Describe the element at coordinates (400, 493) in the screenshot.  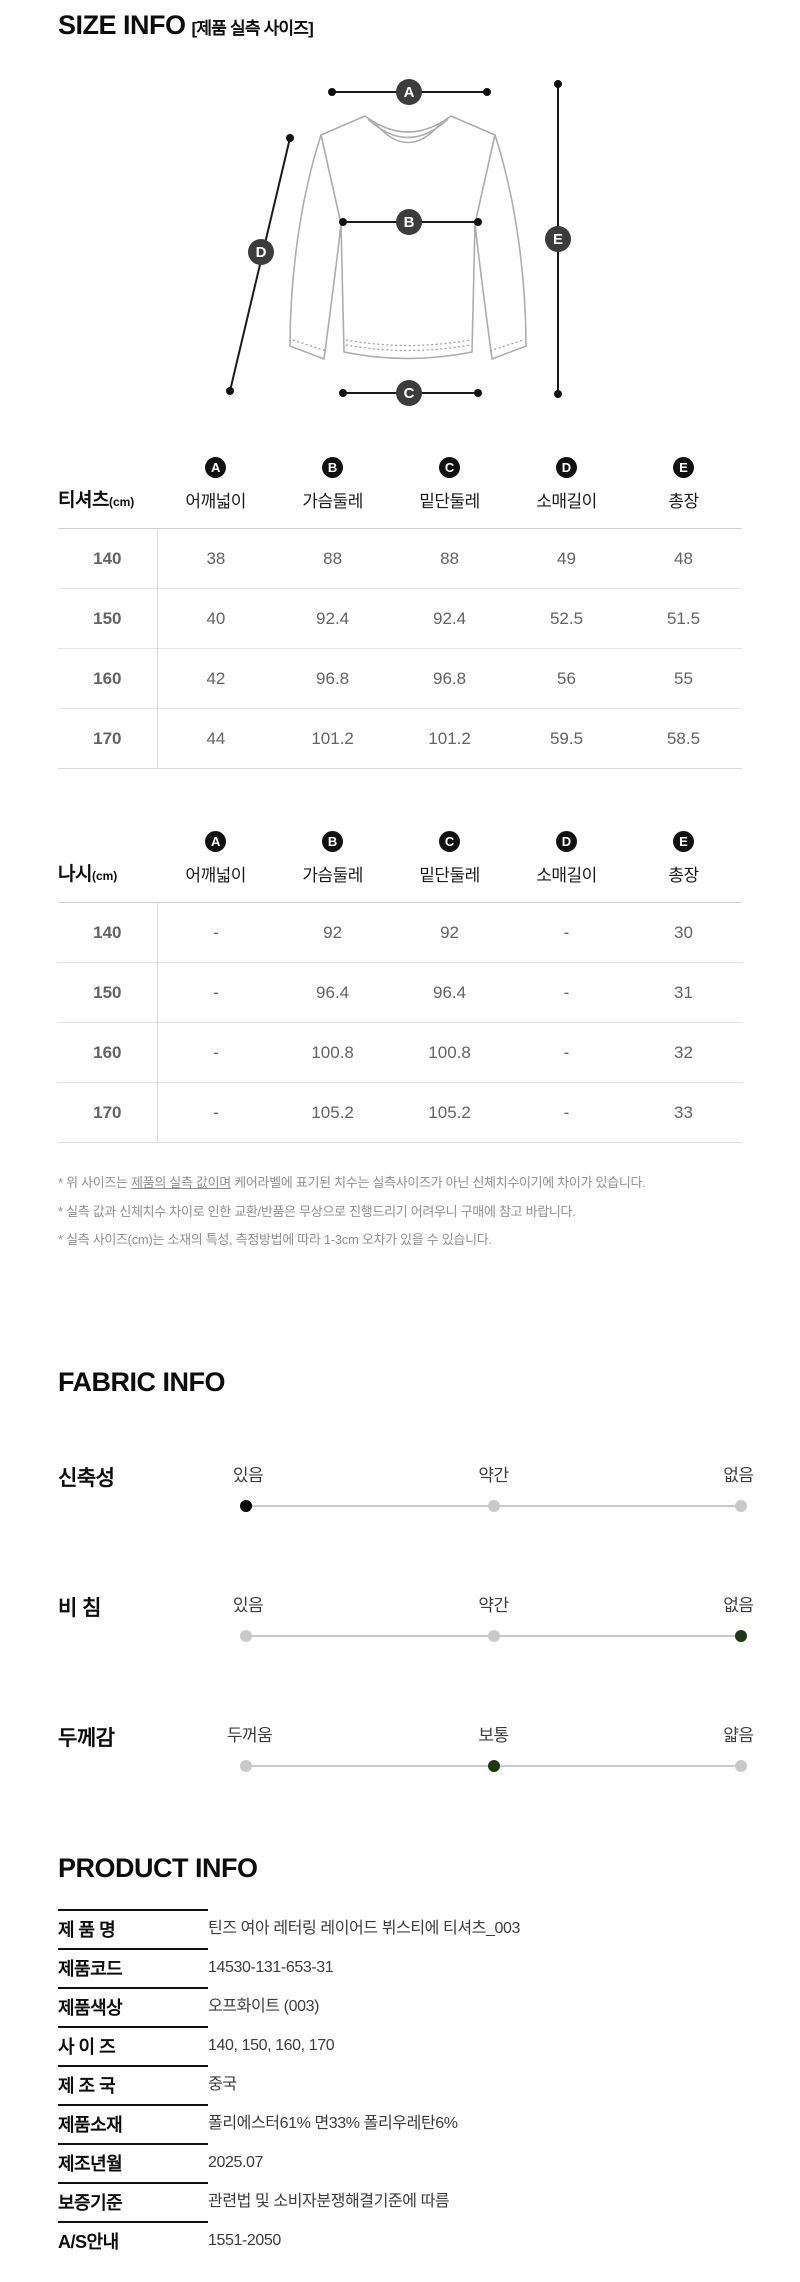
I see `tshirt-table-header: 티셔츠(cm) A 어깨넓이 B 가슴둘레 C 밑단둘레 D 소매길이 E 총장` at that location.